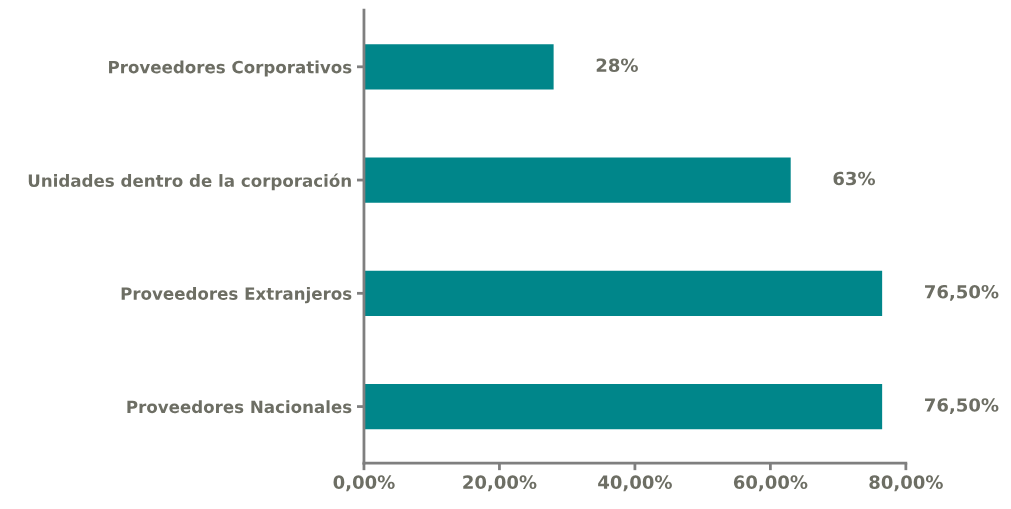  I want to click on x-tick-label: 60,00%, so click(770, 483).